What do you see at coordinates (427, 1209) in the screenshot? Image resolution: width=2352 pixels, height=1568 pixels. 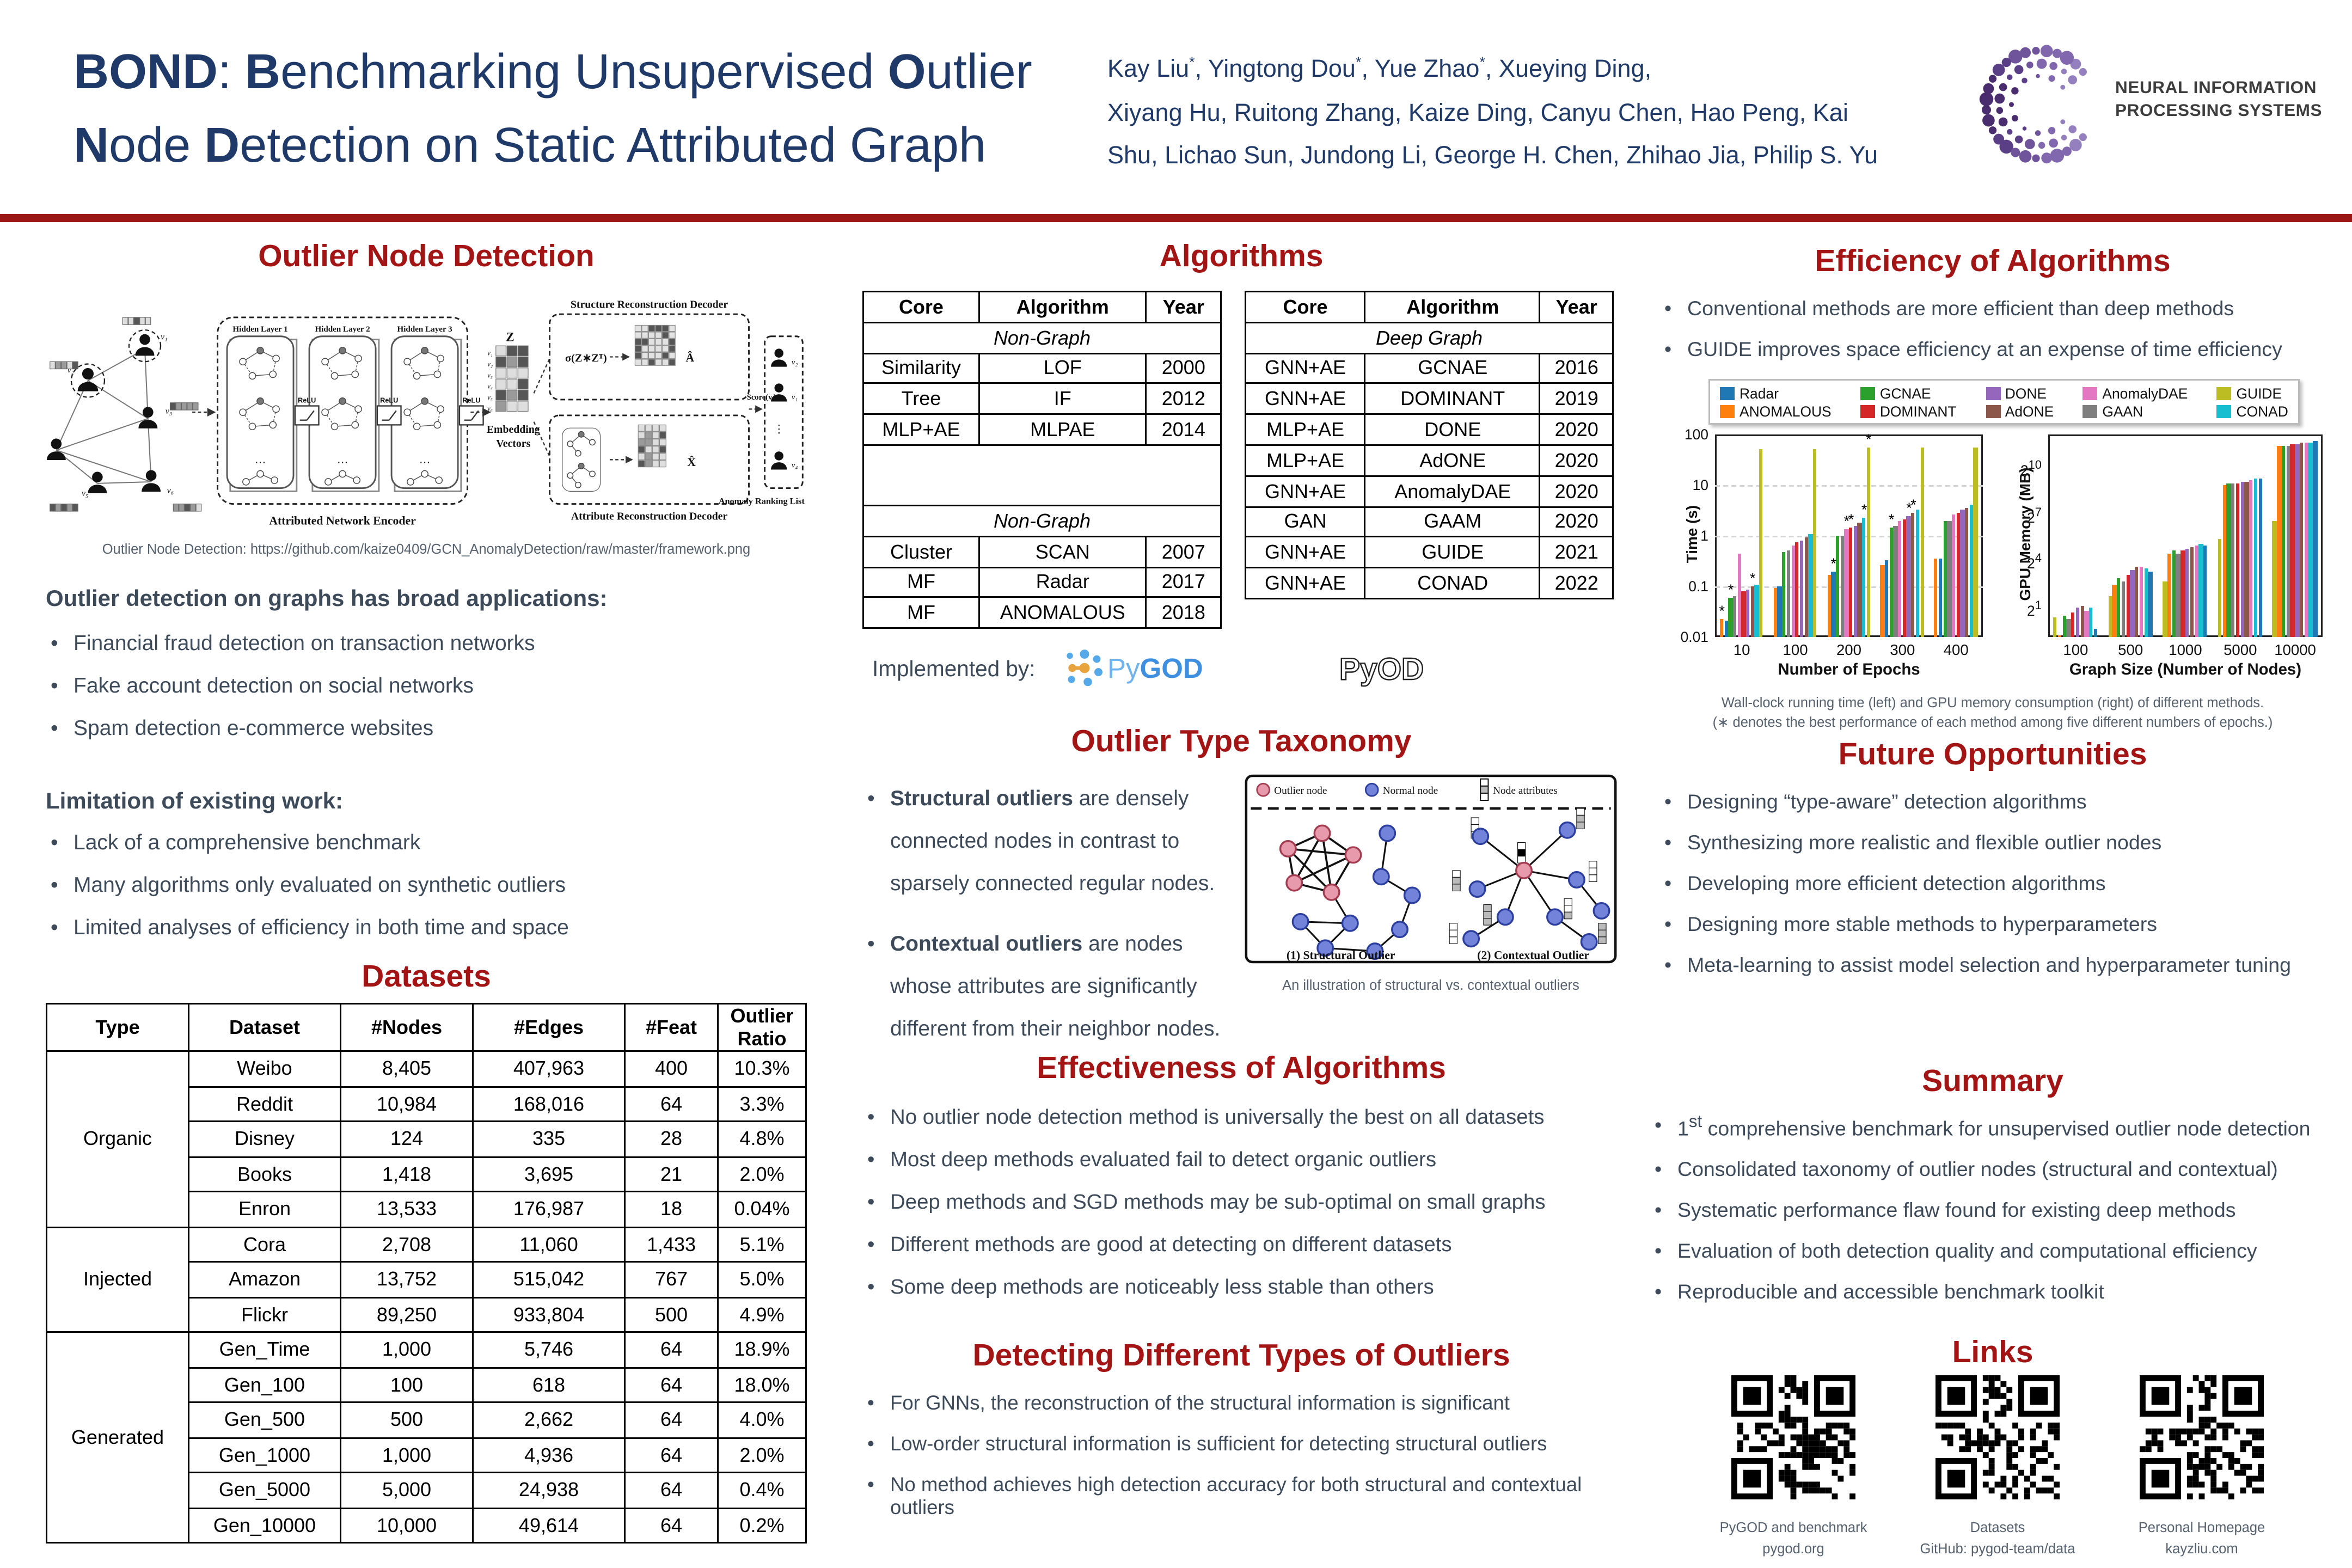 I see `table-row: Enron 13,533 176,987 18 0.04%` at bounding box center [427, 1209].